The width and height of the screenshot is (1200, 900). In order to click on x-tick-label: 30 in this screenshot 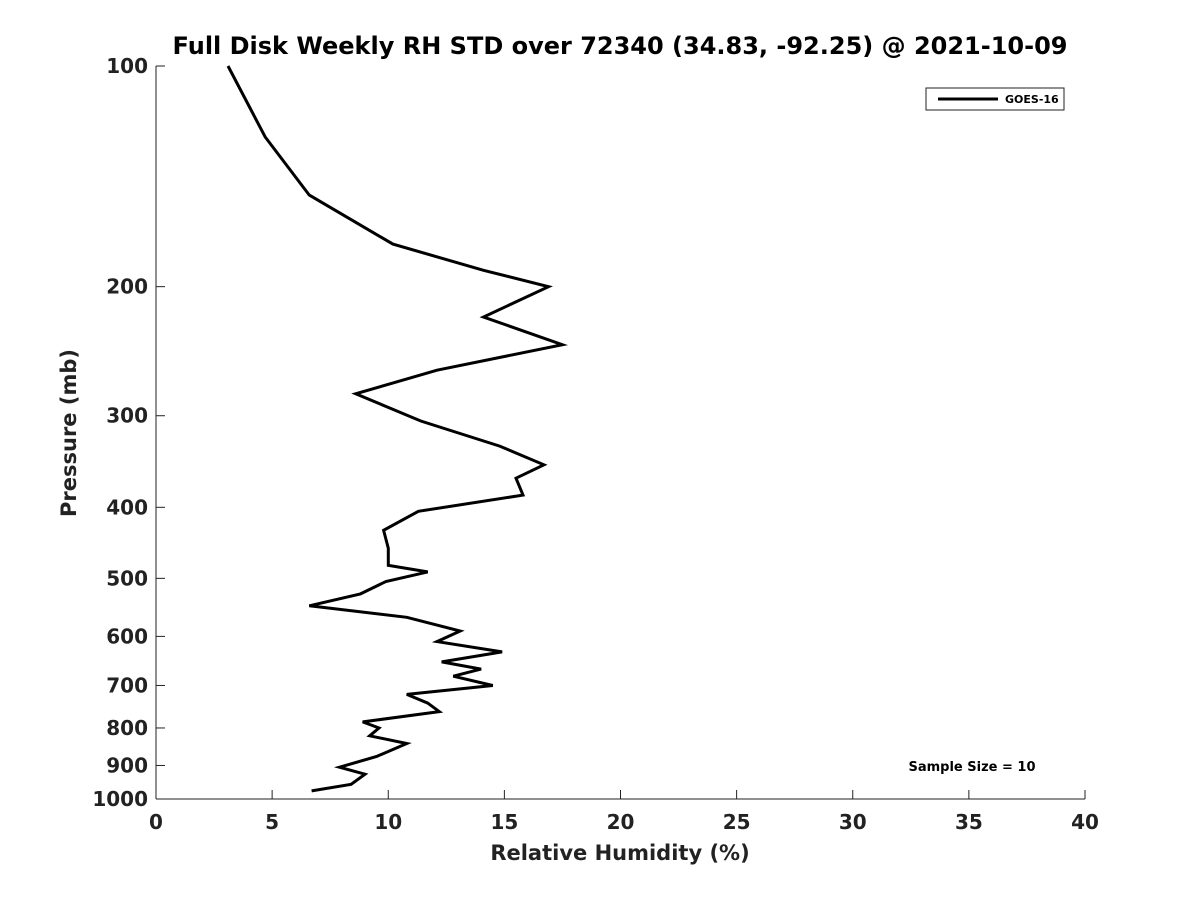, I will do `click(853, 822)`.